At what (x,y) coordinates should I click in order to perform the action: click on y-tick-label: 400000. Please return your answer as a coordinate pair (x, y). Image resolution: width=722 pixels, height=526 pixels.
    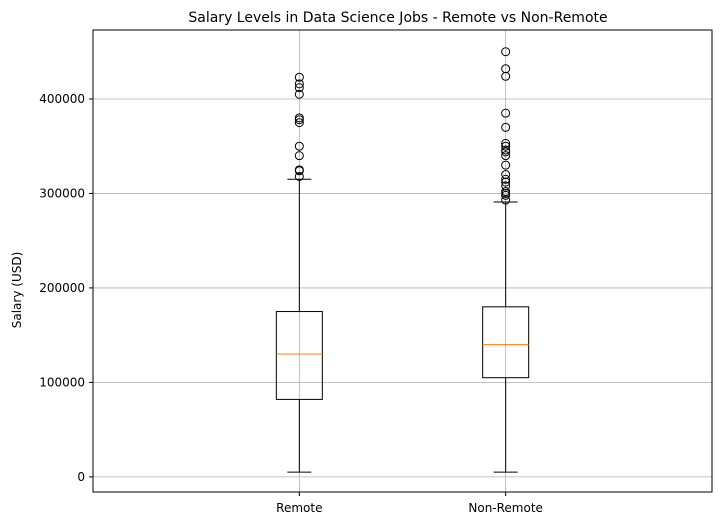
    Looking at the image, I should click on (62, 99).